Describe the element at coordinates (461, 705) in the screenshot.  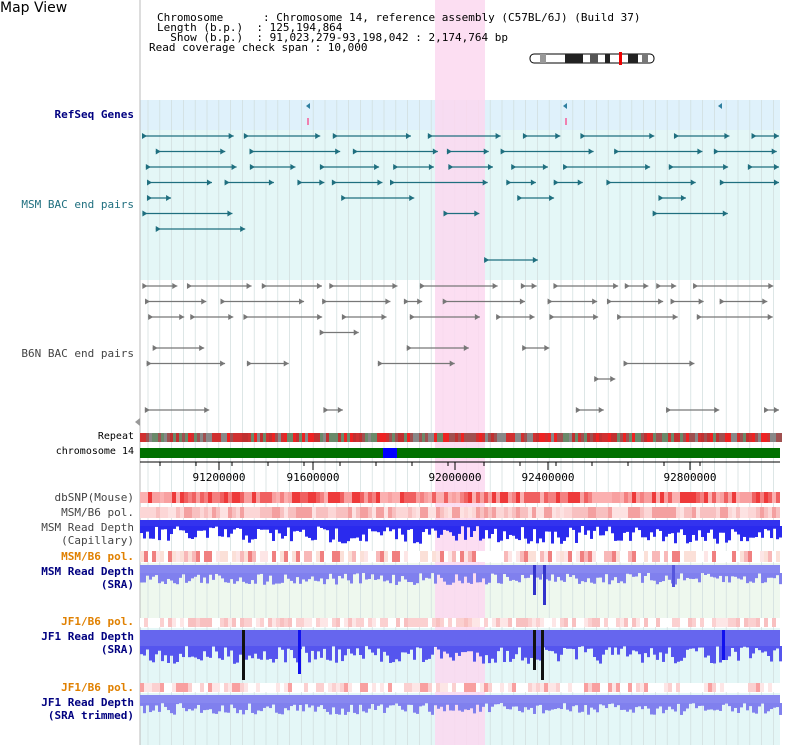
I see `jf1-trimmed-depth-plot` at that location.